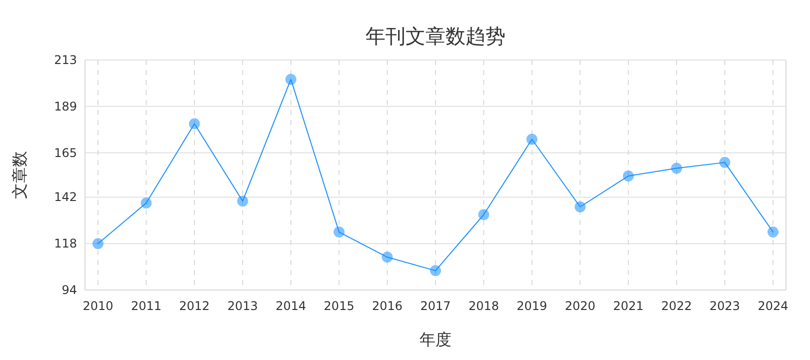  What do you see at coordinates (69, 290) in the screenshot?
I see `y-tick-label: 94` at bounding box center [69, 290].